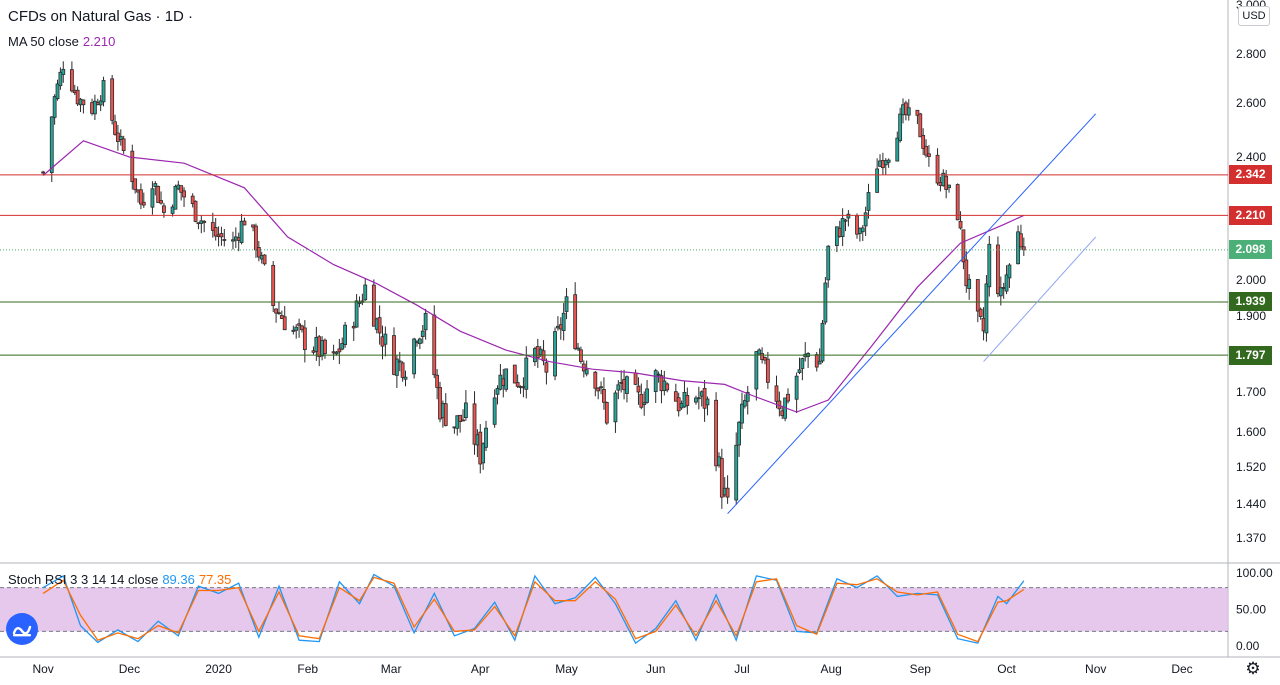 This screenshot has width=1280, height=685. Describe the element at coordinates (101, 16) in the screenshot. I see `symbol-title: CFDs on Natural Gas · 1D ·` at that location.